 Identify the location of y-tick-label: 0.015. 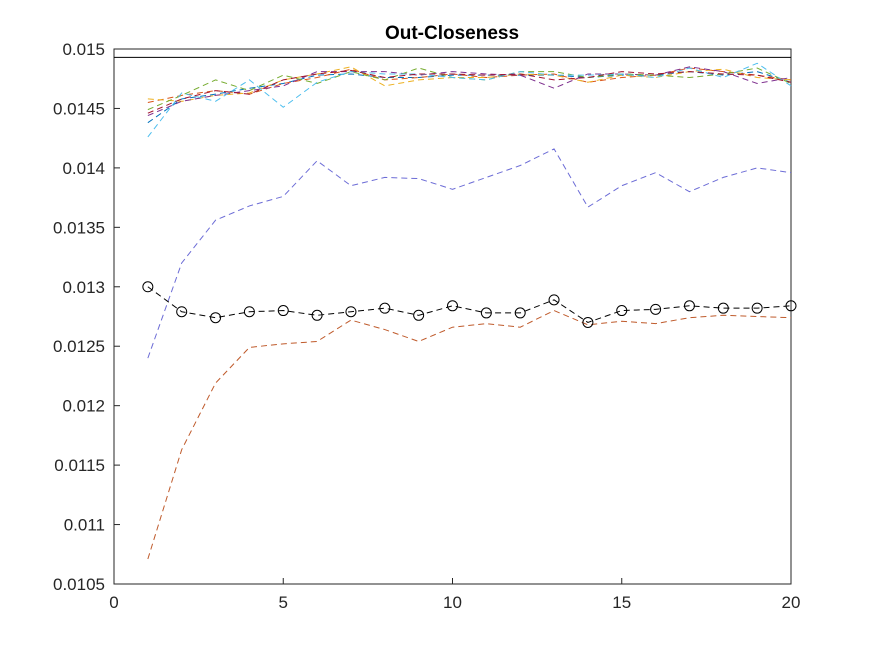
(83, 49).